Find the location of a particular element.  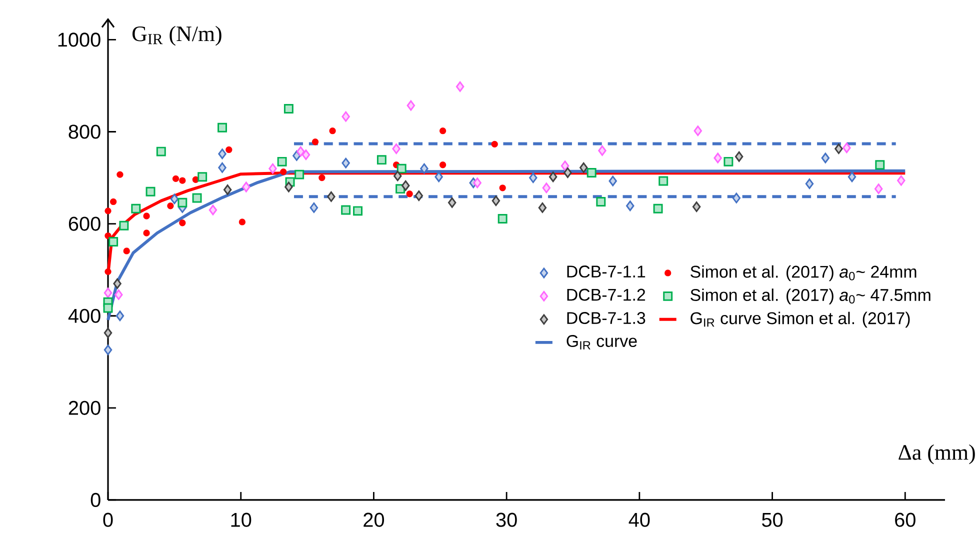

x-tick-label: 10 is located at coordinates (241, 519).